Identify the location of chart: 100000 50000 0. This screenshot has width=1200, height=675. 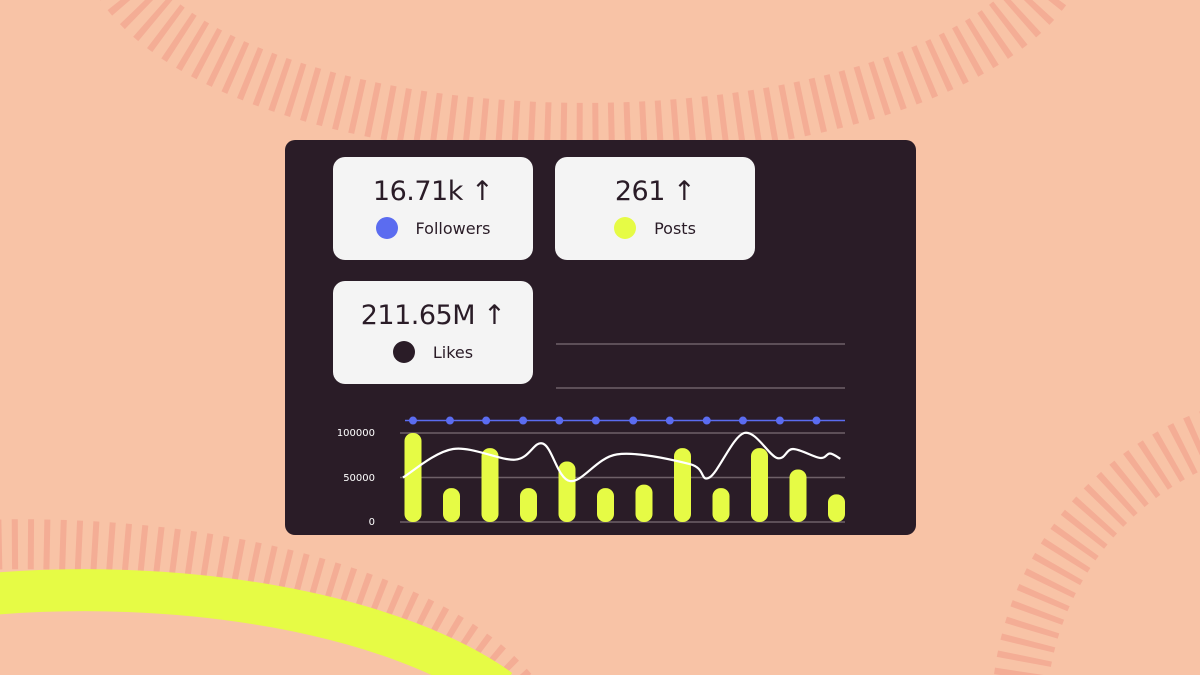
(591, 435).